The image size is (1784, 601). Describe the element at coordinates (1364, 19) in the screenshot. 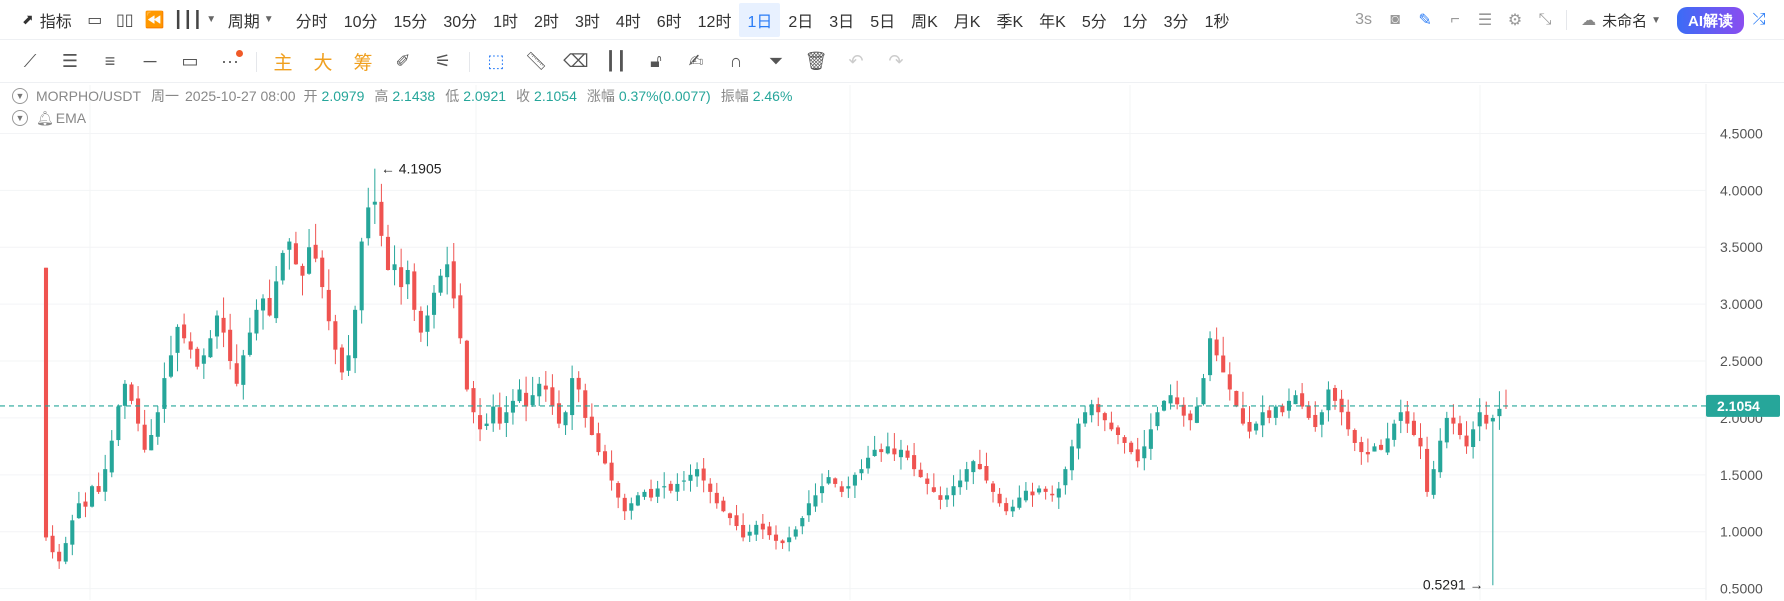

I see `refresh-interval: 3s` at that location.